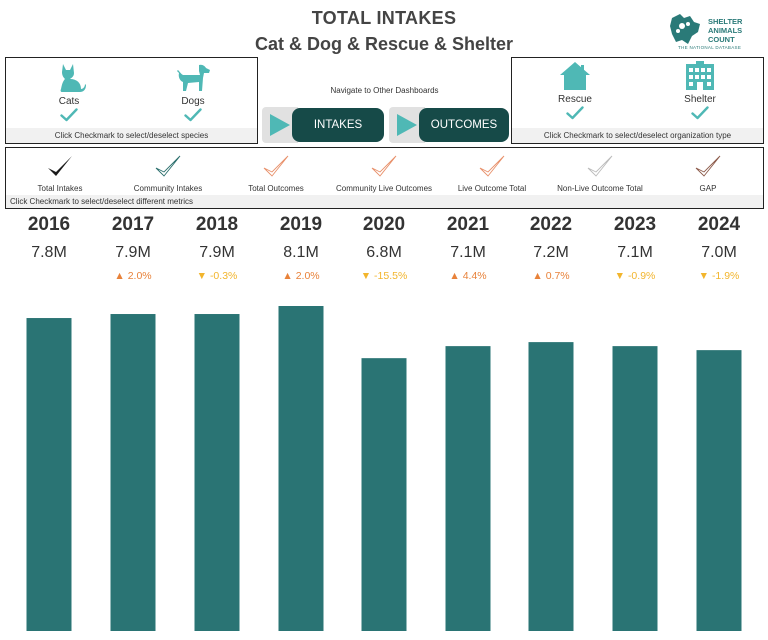  I want to click on logo-line: SHELTER, so click(725, 21).